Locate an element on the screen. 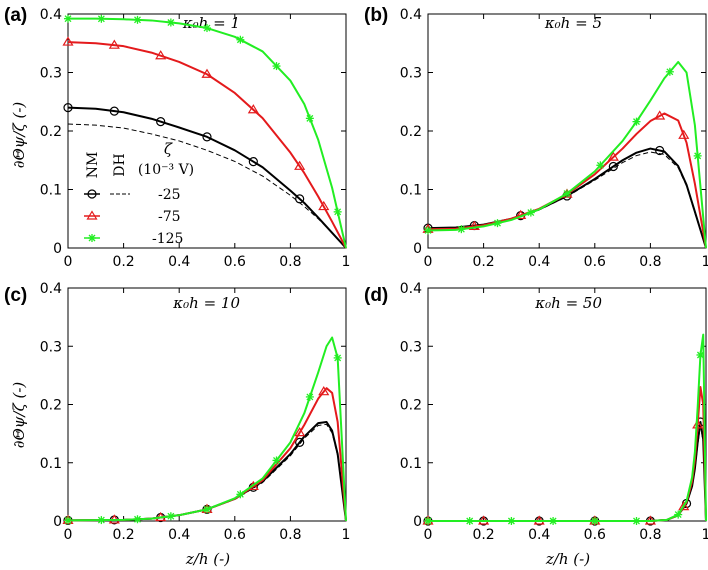 This screenshot has width=708, height=570. legend-entry-value-2: -75 is located at coordinates (169, 217).